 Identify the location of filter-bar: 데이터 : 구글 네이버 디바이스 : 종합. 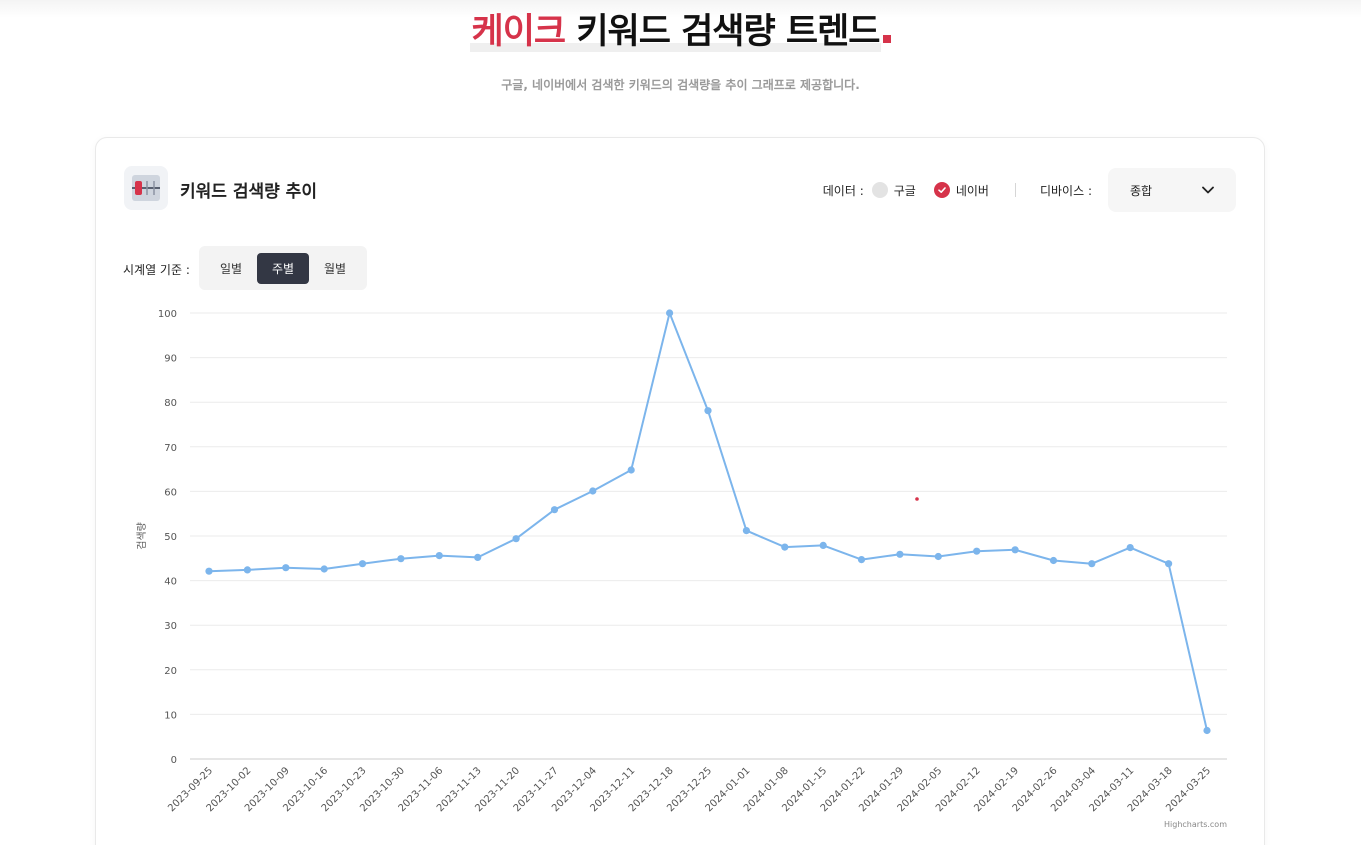
(1029, 190).